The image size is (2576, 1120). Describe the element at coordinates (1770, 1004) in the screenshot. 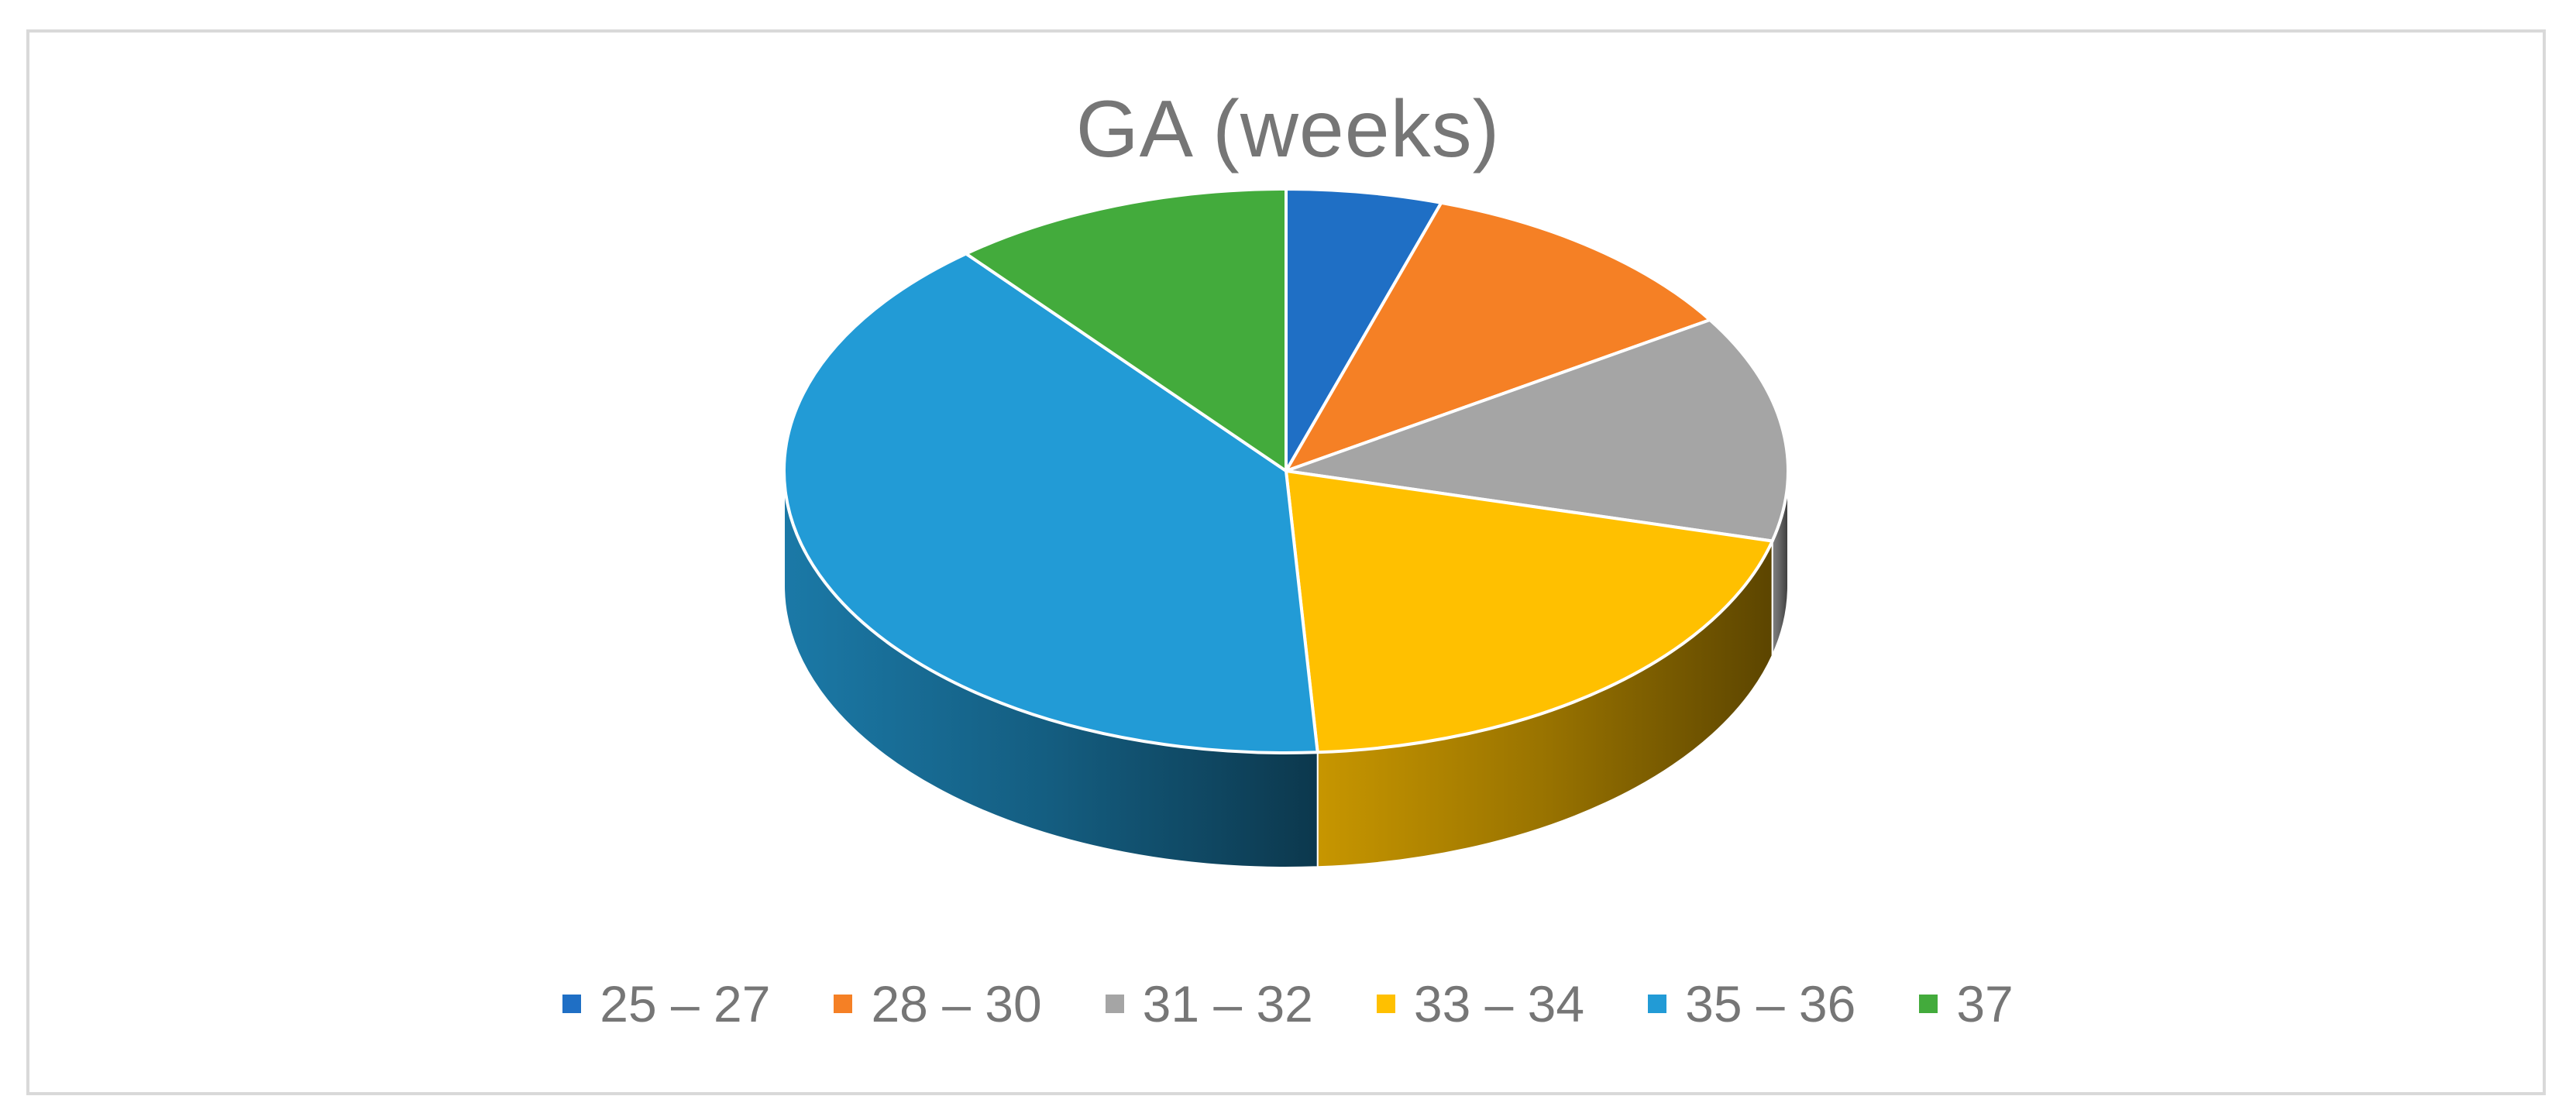

I see `legend-label: 35 – 36` at that location.